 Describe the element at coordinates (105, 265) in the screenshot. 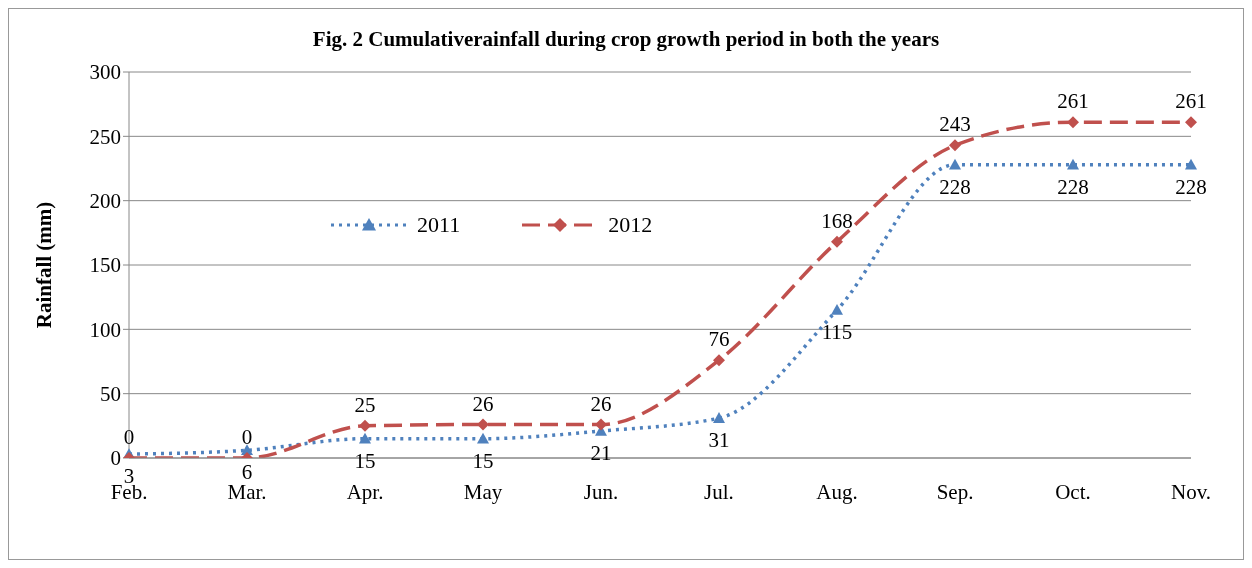

I see `y-tick-label: 150` at that location.